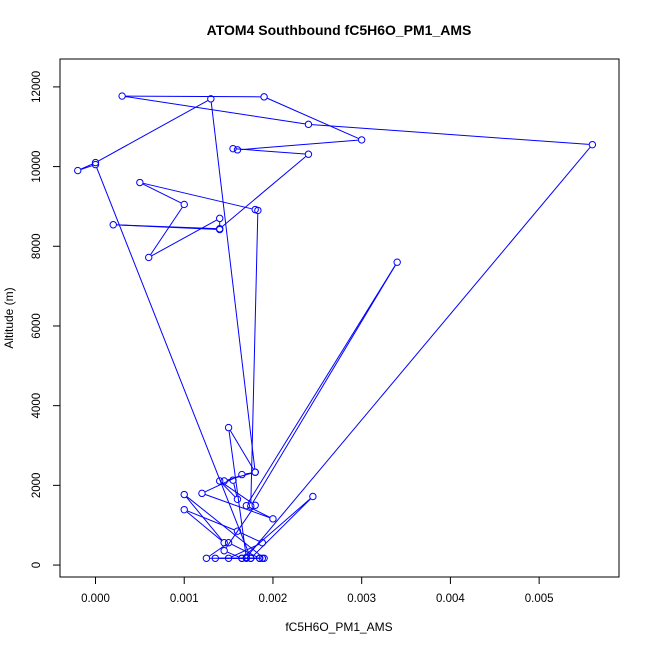 The image size is (650, 650). I want to click on y-tick-label: 0, so click(37, 565).